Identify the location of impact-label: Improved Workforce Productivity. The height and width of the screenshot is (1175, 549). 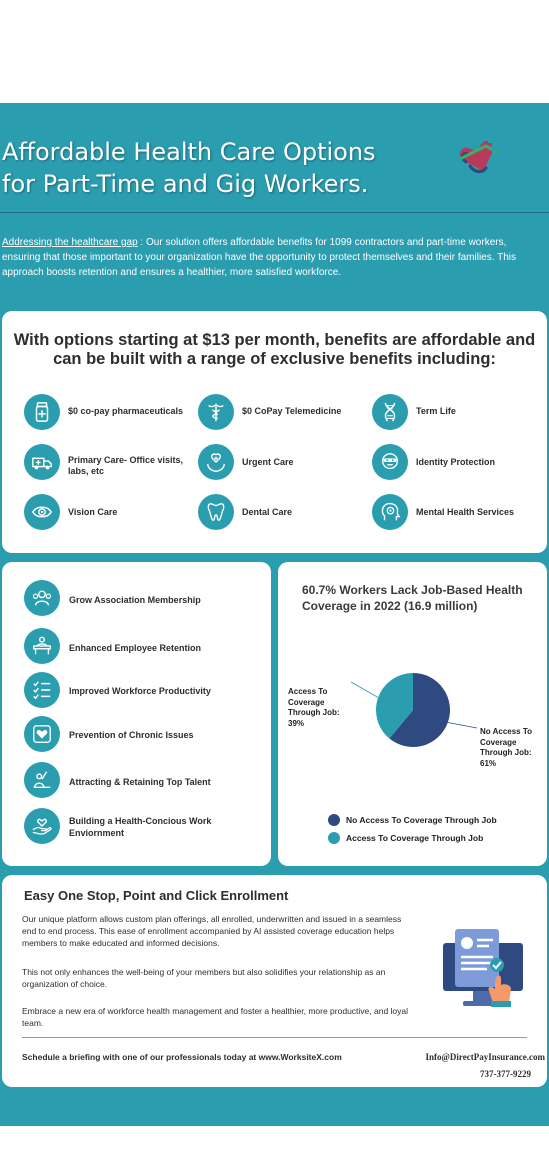
(140, 691).